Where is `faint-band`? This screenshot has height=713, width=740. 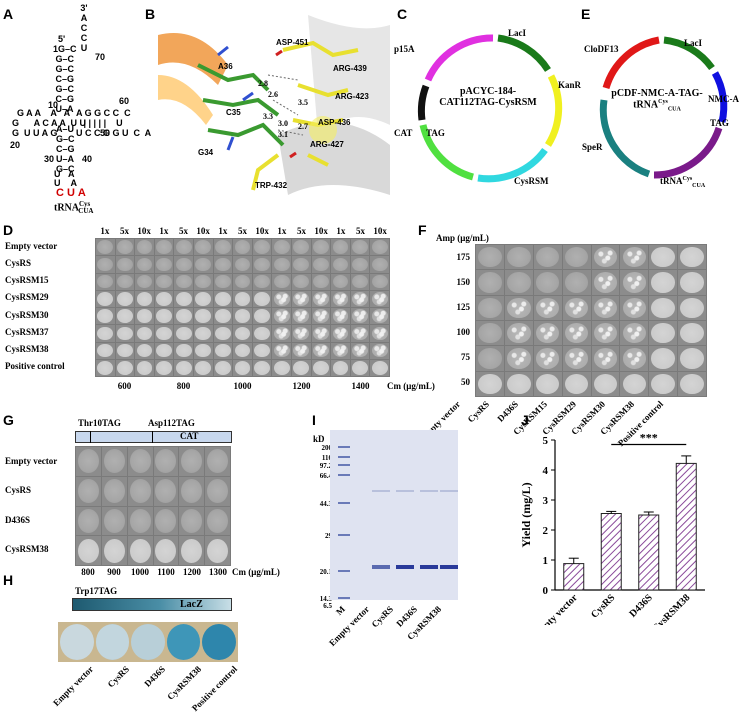 faint-band is located at coordinates (405, 491).